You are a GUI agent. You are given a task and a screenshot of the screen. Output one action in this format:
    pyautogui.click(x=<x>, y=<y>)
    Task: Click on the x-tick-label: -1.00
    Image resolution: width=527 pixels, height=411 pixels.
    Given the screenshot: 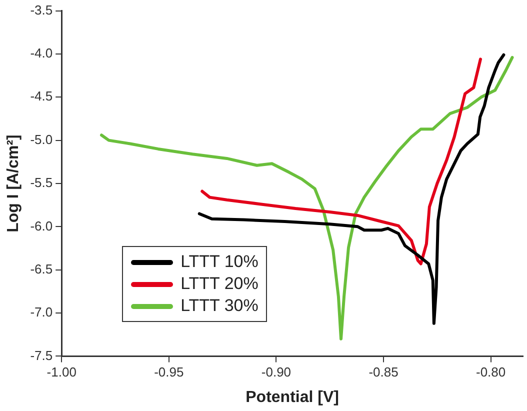 What is the action you would take?
    pyautogui.click(x=61, y=372)
    